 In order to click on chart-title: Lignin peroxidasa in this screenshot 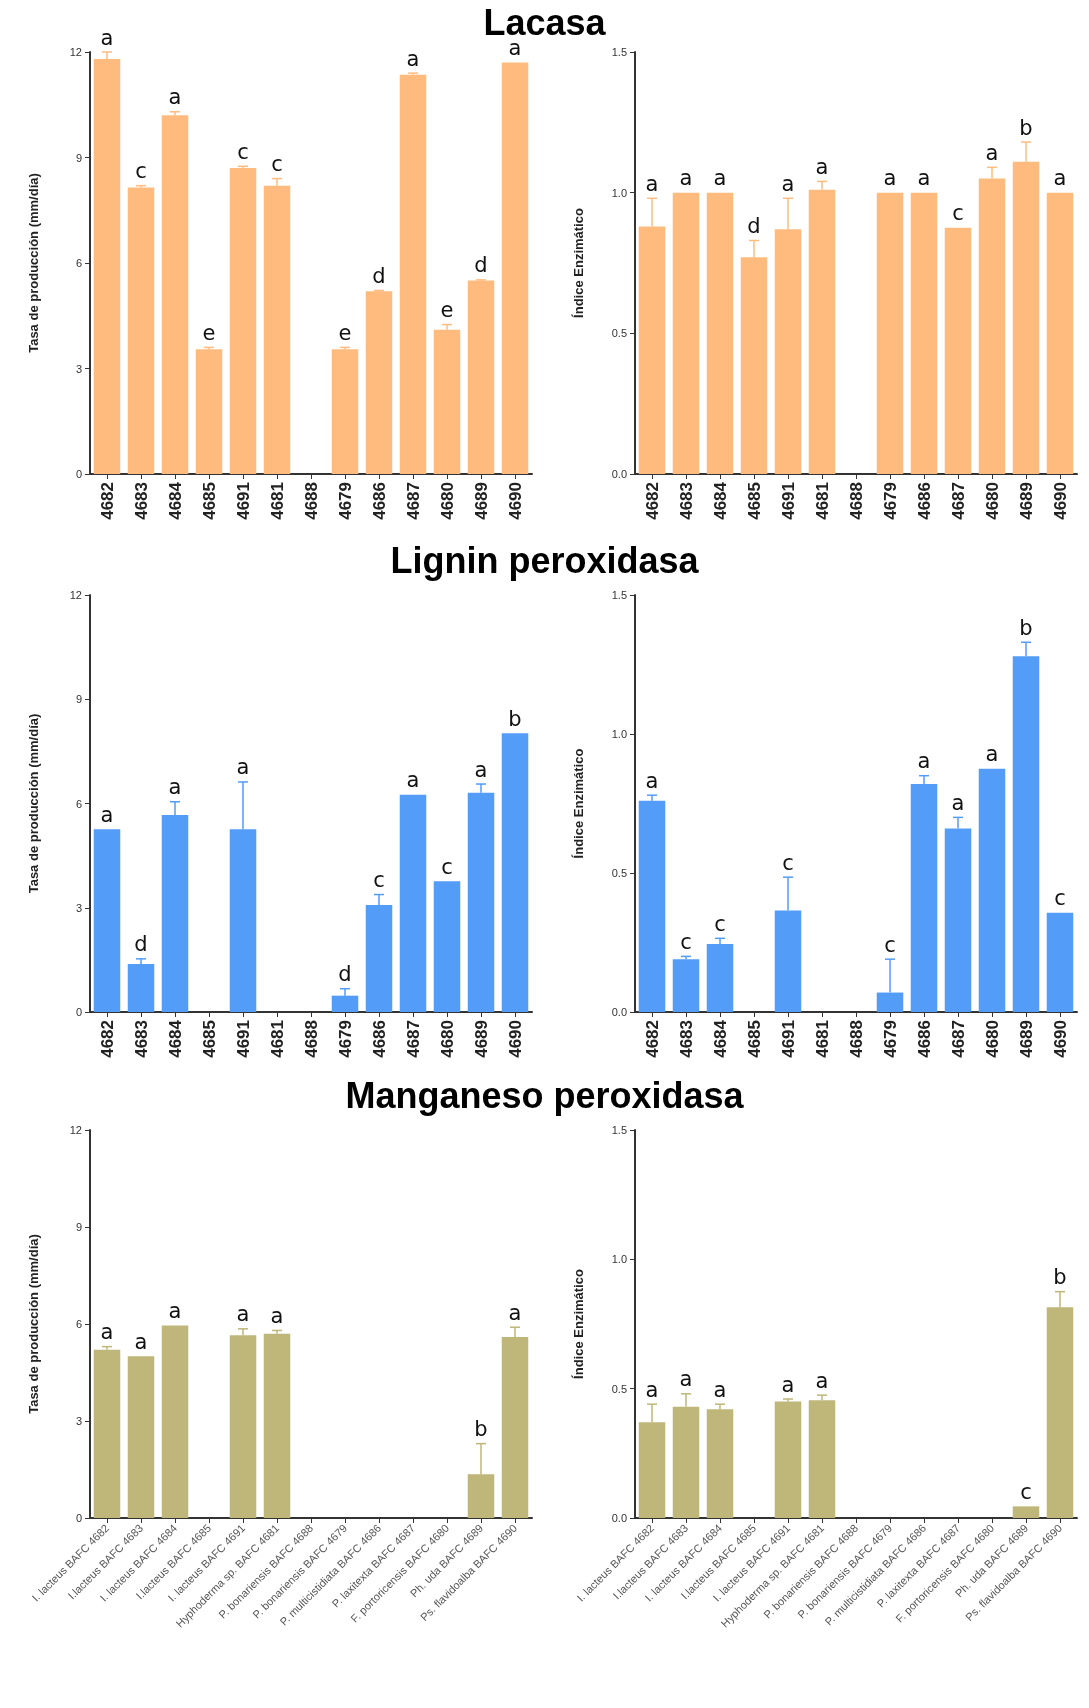, I will do `click(544, 561)`.